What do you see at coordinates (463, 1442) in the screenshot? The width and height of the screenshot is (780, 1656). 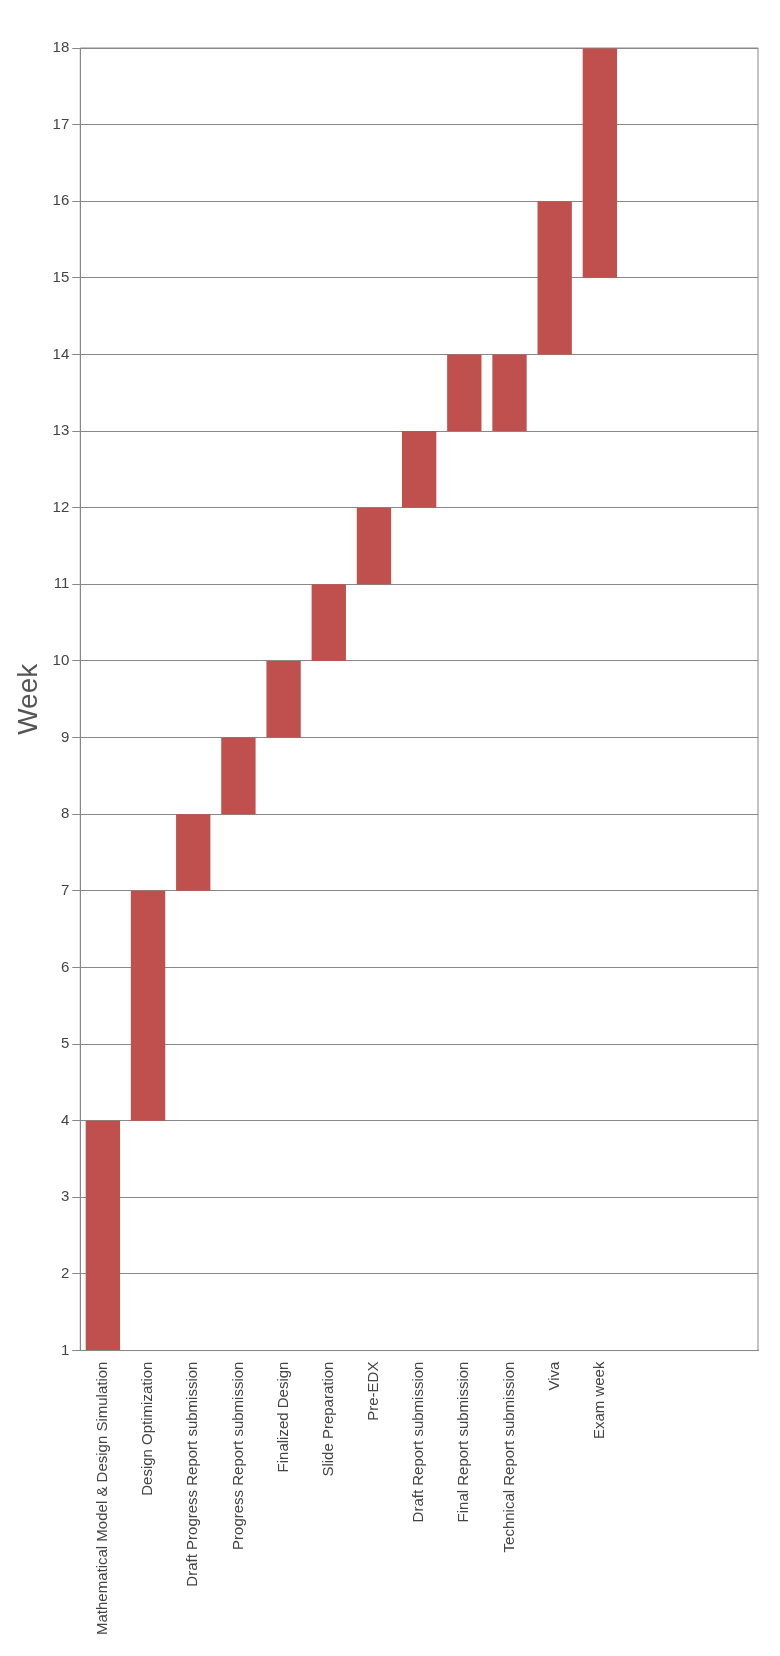 I see `x-tick-label: Final Report submission` at bounding box center [463, 1442].